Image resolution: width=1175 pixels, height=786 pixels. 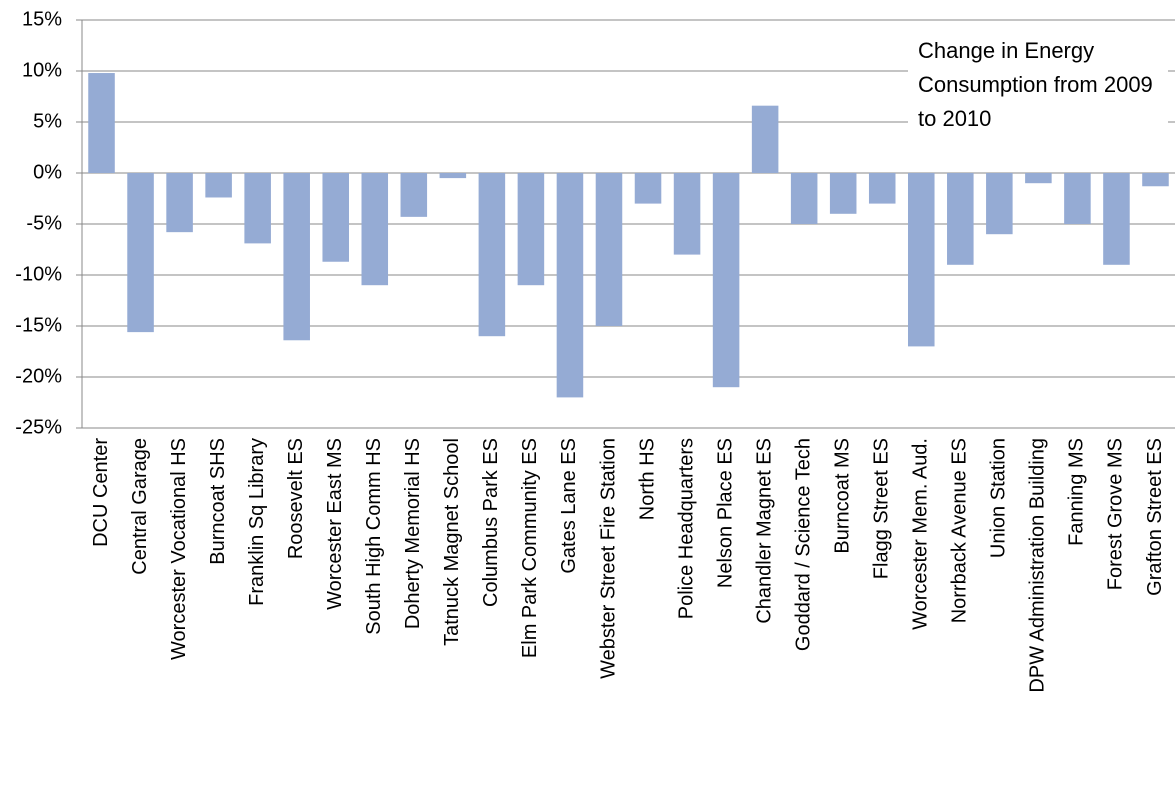 What do you see at coordinates (1155, 517) in the screenshot?
I see `x-tick-label: Grafton Street ES` at bounding box center [1155, 517].